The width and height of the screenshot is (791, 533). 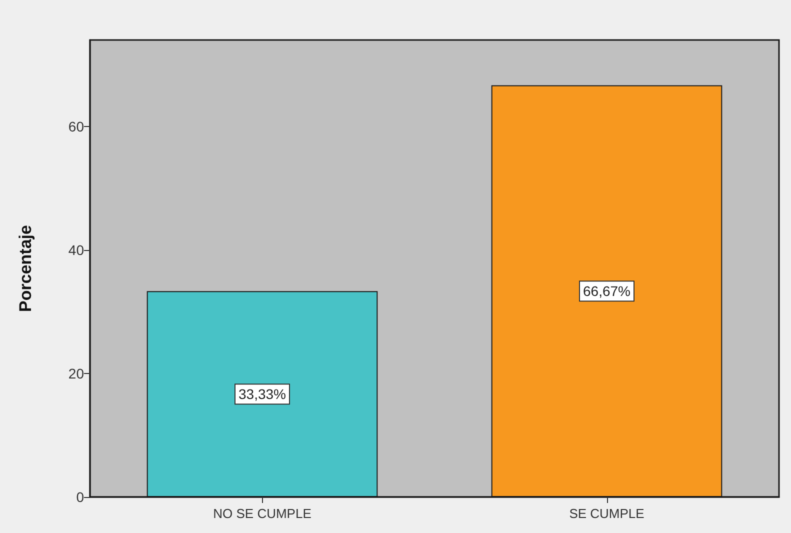 I want to click on x-tick-label: NO SE CUMPLE, so click(x=262, y=513).